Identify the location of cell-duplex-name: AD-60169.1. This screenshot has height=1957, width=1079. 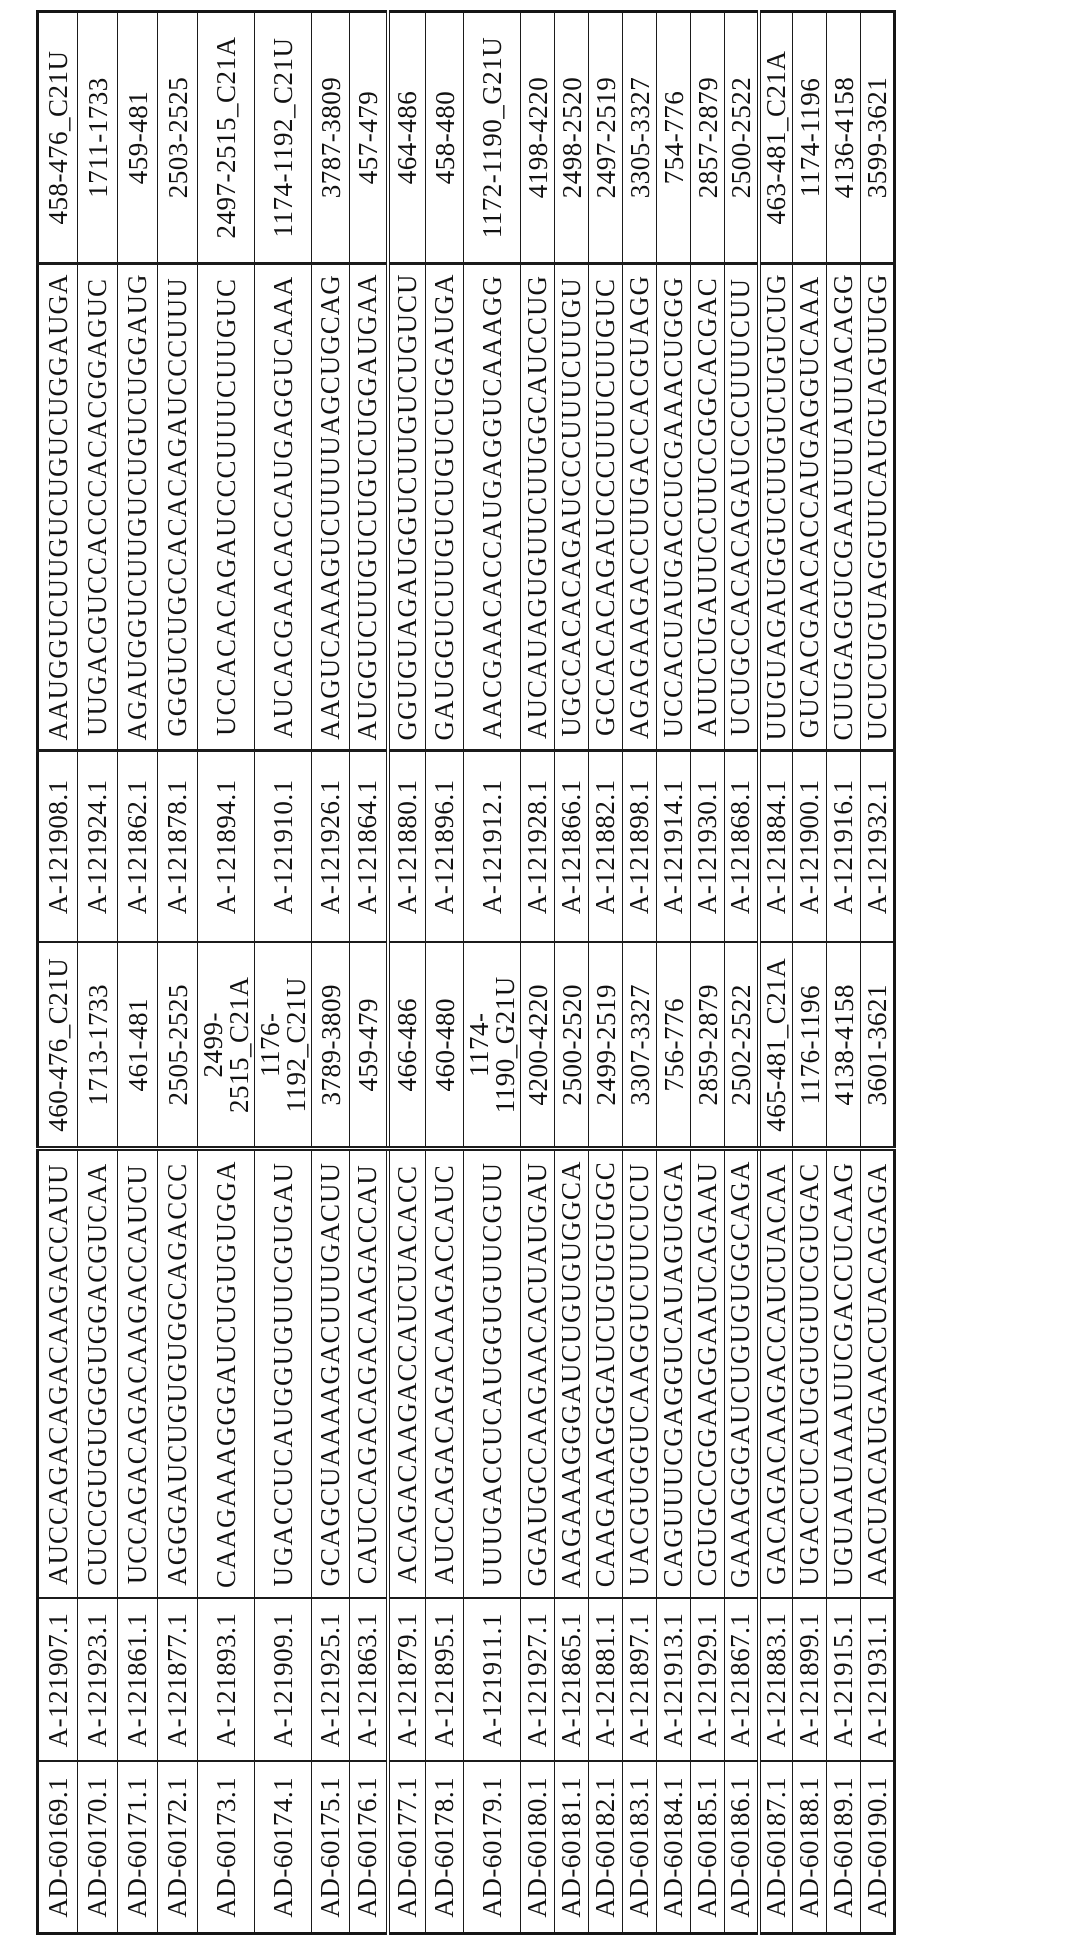
(57, 1847).